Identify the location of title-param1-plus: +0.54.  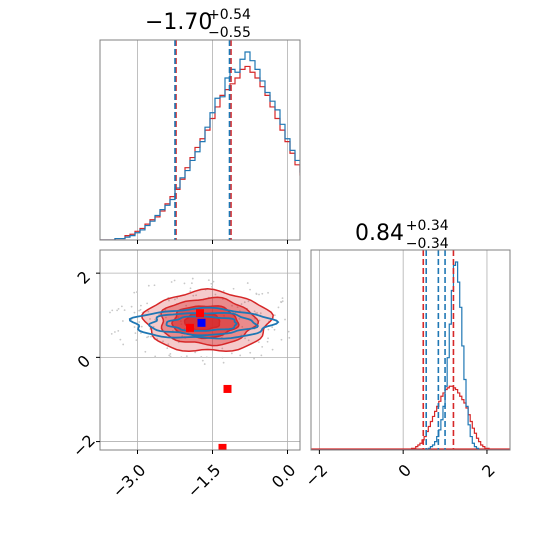
(229, 15).